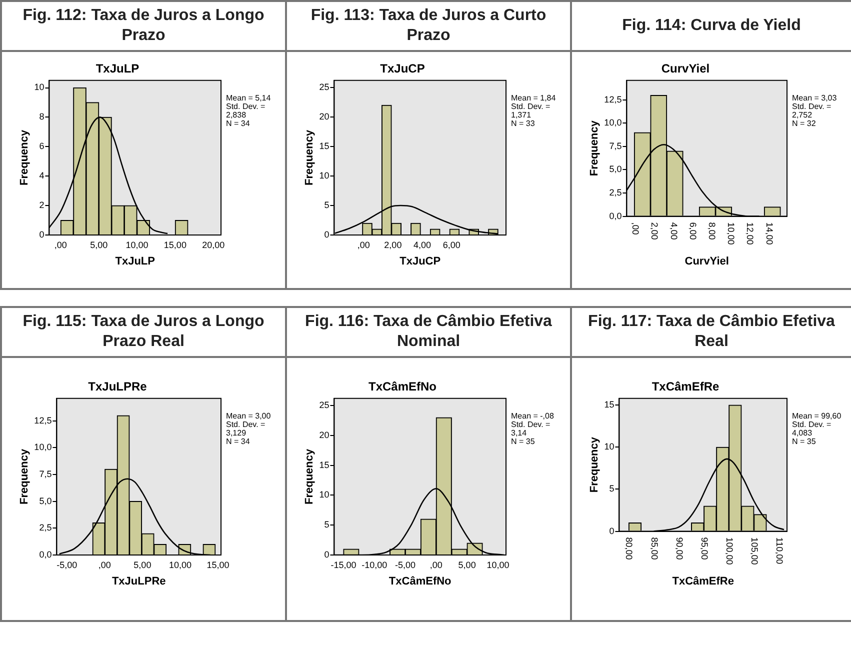 The width and height of the screenshot is (851, 653). I want to click on text: Mean = -,08, so click(532, 416).